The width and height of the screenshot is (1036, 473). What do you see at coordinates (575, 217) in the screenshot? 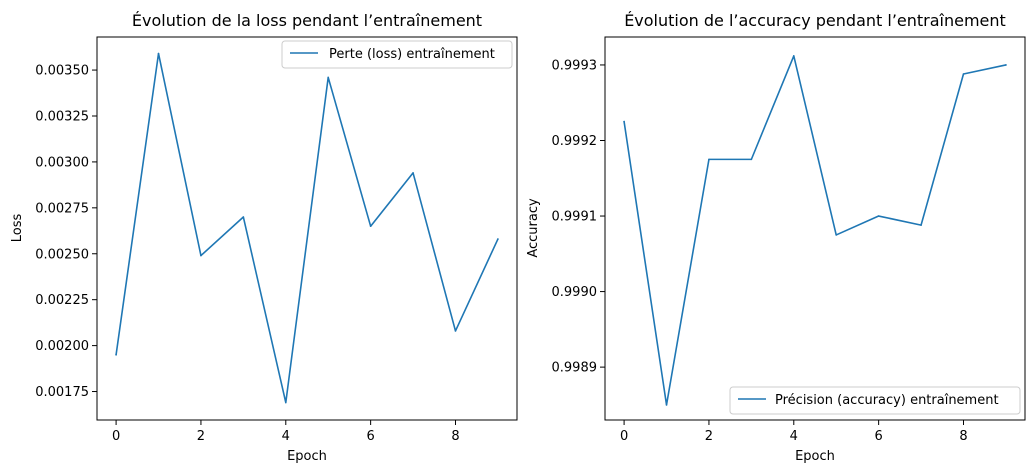
I see `y-tick-label: 0.9991` at bounding box center [575, 217].